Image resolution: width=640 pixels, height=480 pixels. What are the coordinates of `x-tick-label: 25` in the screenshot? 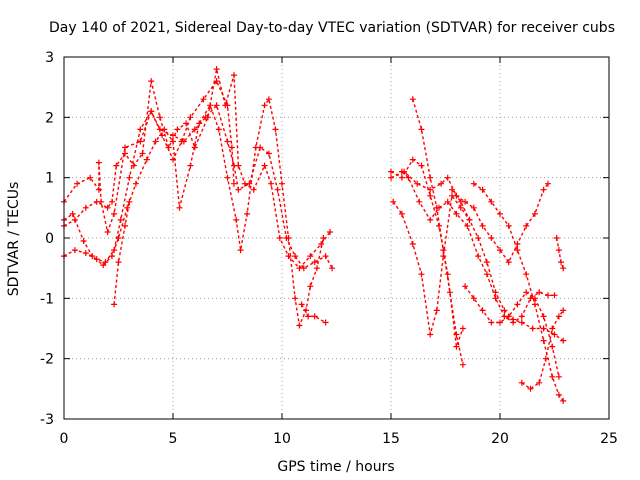 It's located at (609, 439).